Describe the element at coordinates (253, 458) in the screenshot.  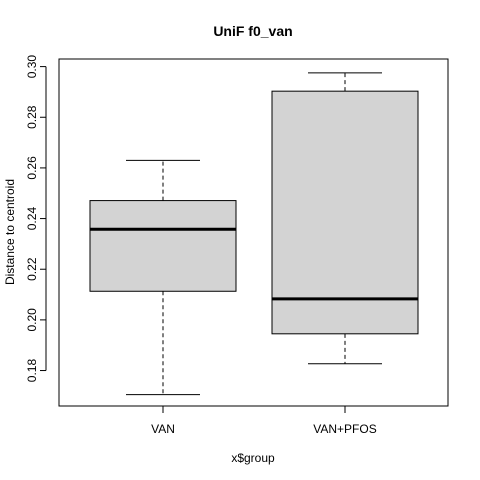
I see `x-axis-label: x$group` at that location.